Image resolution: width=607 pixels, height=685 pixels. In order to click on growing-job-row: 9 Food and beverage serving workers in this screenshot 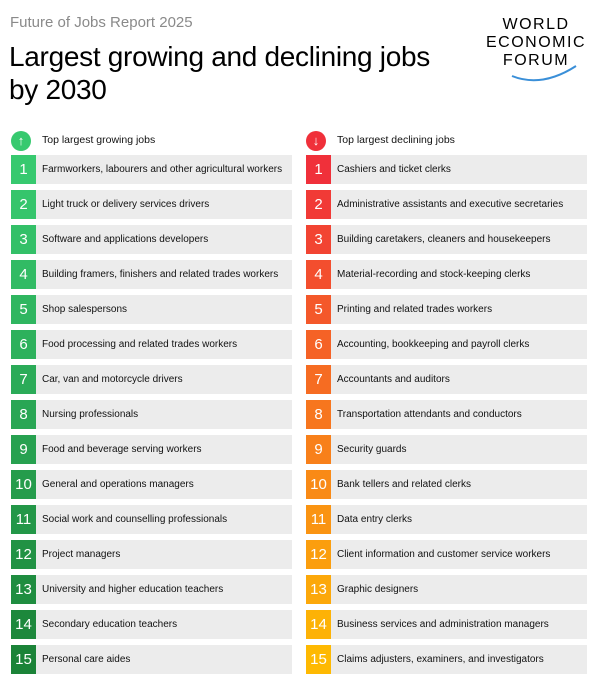, I will do `click(151, 449)`.